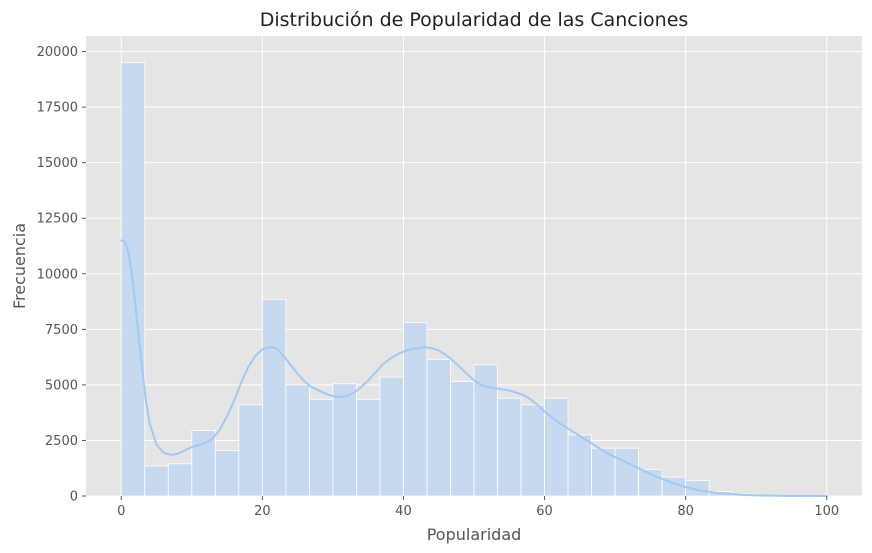  I want to click on x-tick-label: 20, so click(262, 511).